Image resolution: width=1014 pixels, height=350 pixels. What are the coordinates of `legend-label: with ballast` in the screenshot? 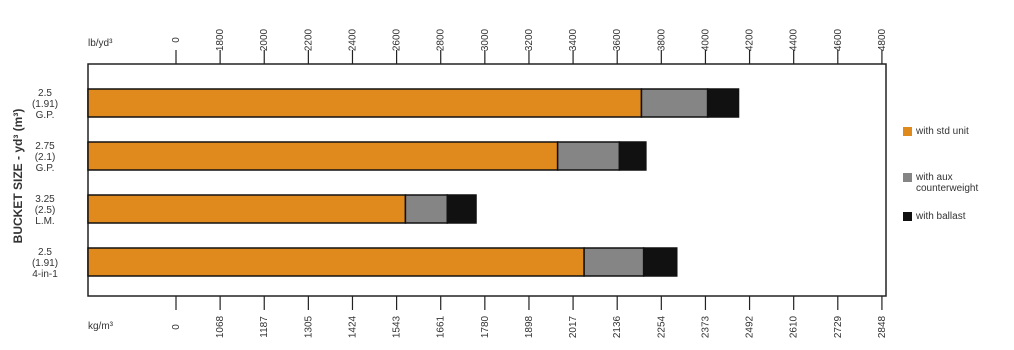 It's located at (941, 216).